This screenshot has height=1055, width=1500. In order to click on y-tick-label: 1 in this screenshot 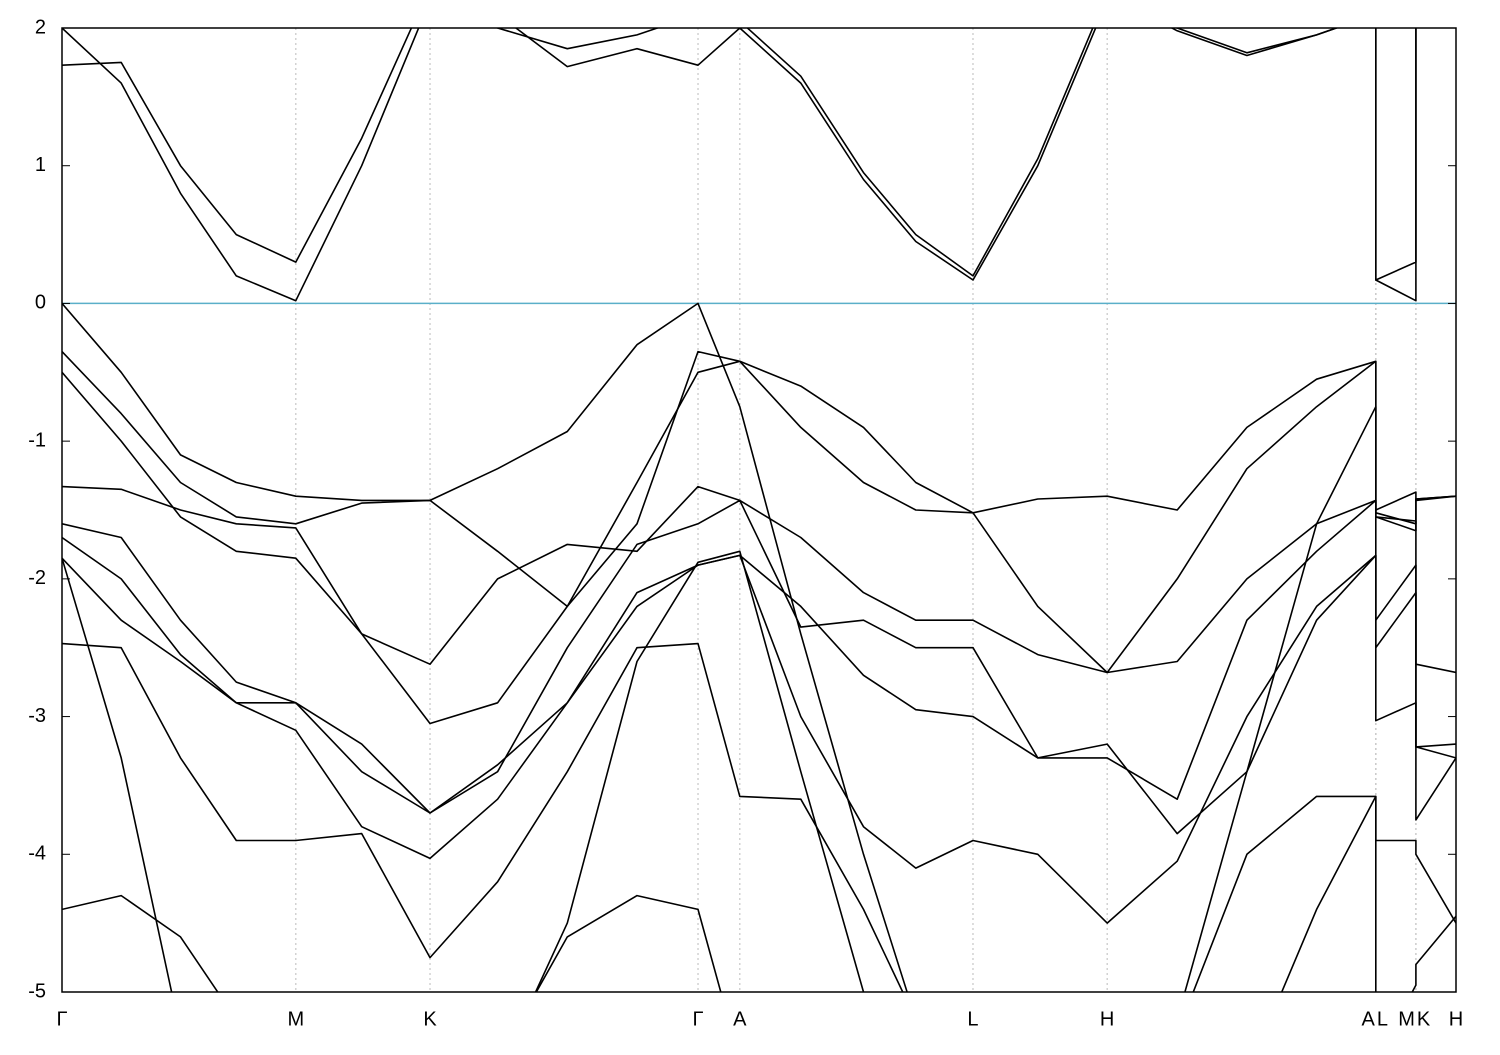, I will do `click(40, 165)`.